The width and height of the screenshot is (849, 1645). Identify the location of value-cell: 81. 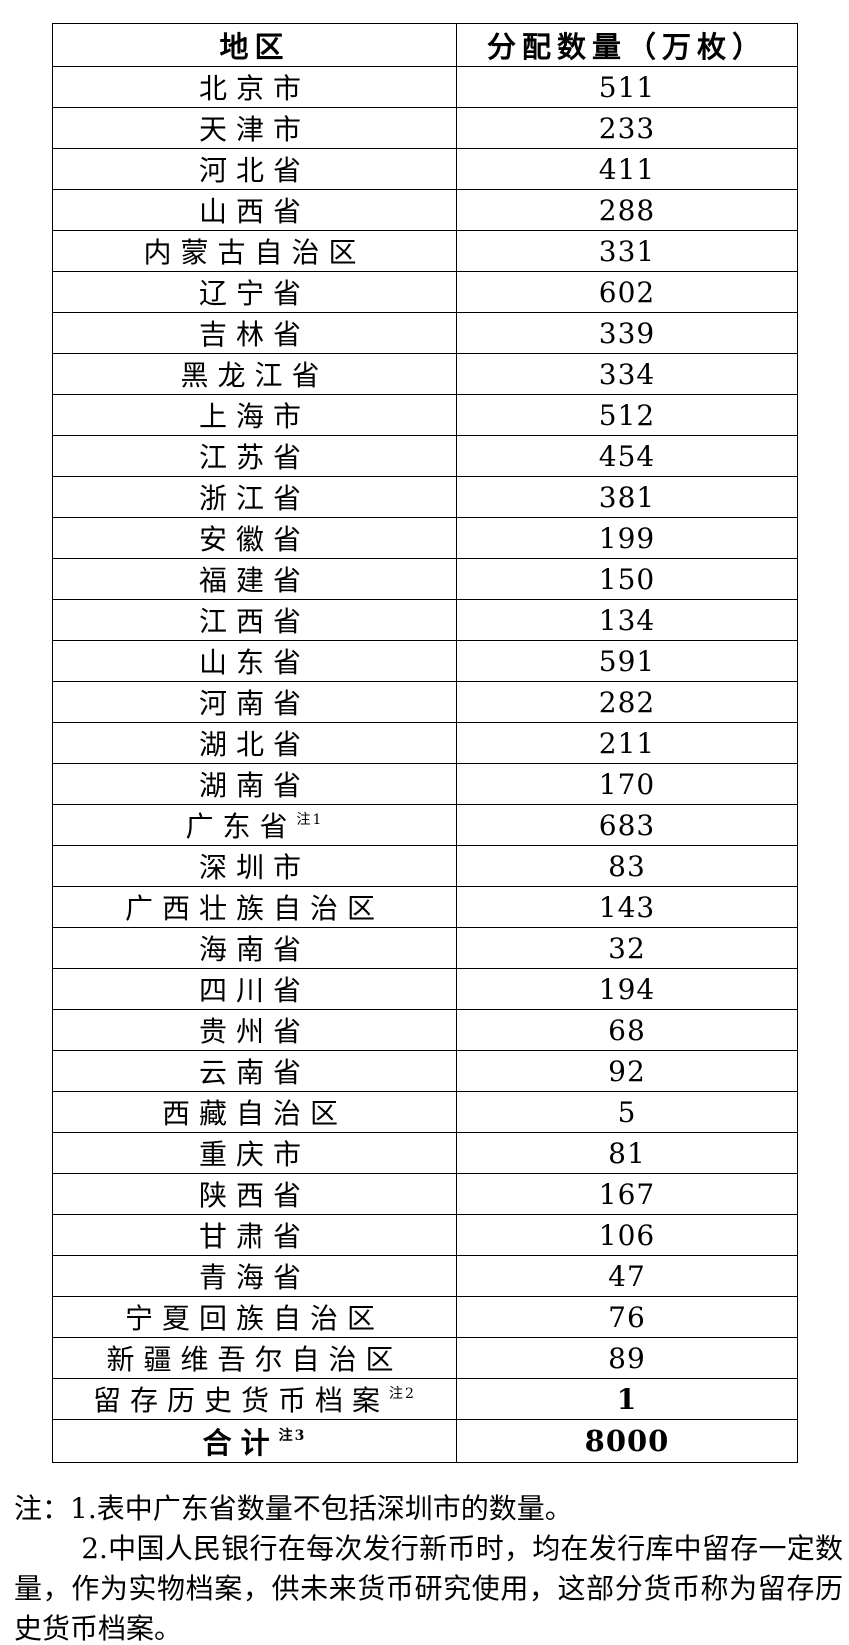
(627, 1153).